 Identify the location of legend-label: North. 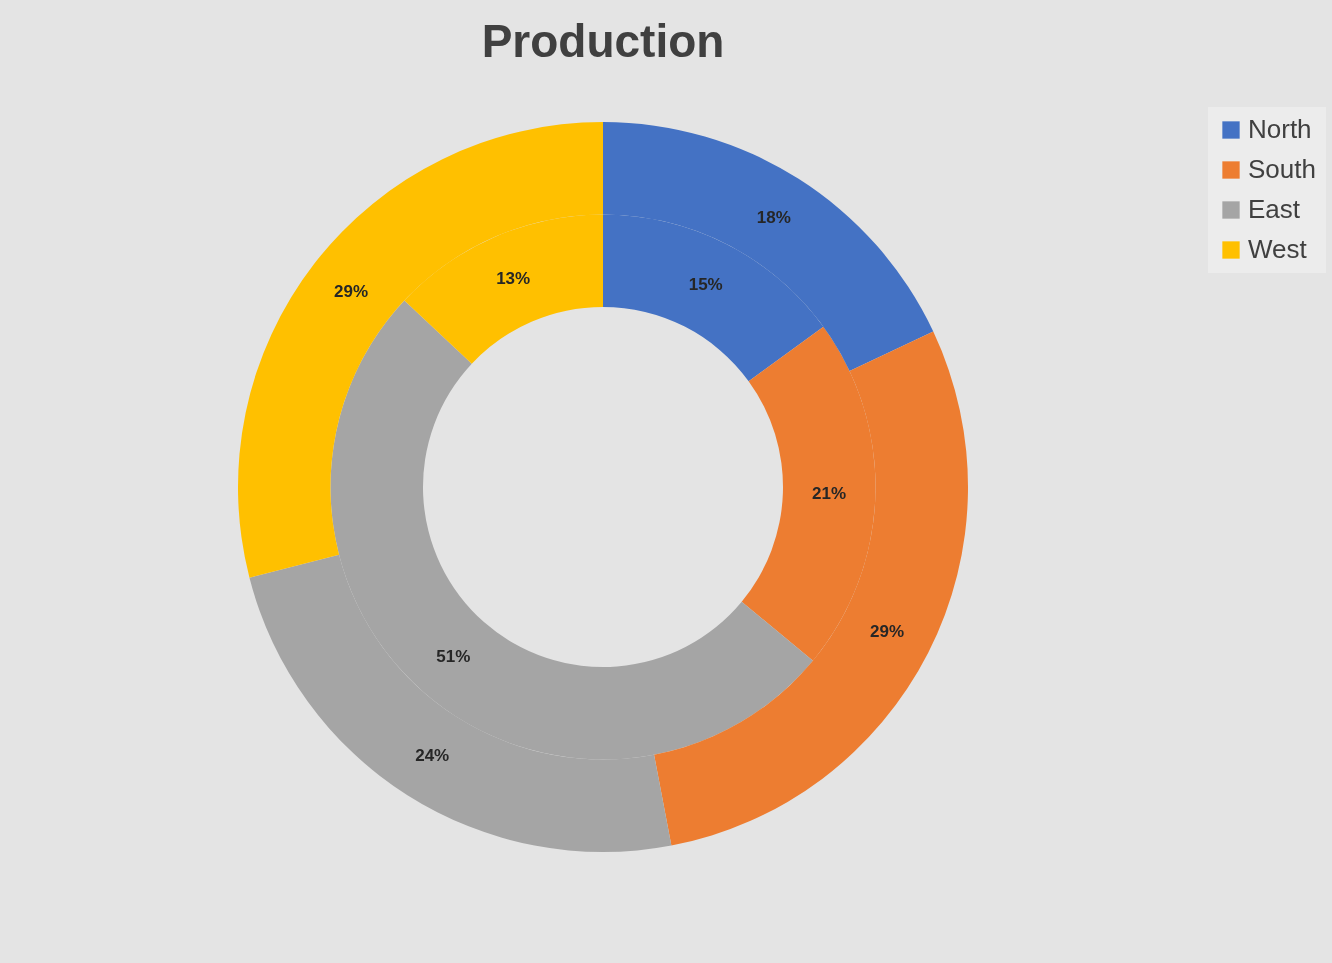
(1280, 129).